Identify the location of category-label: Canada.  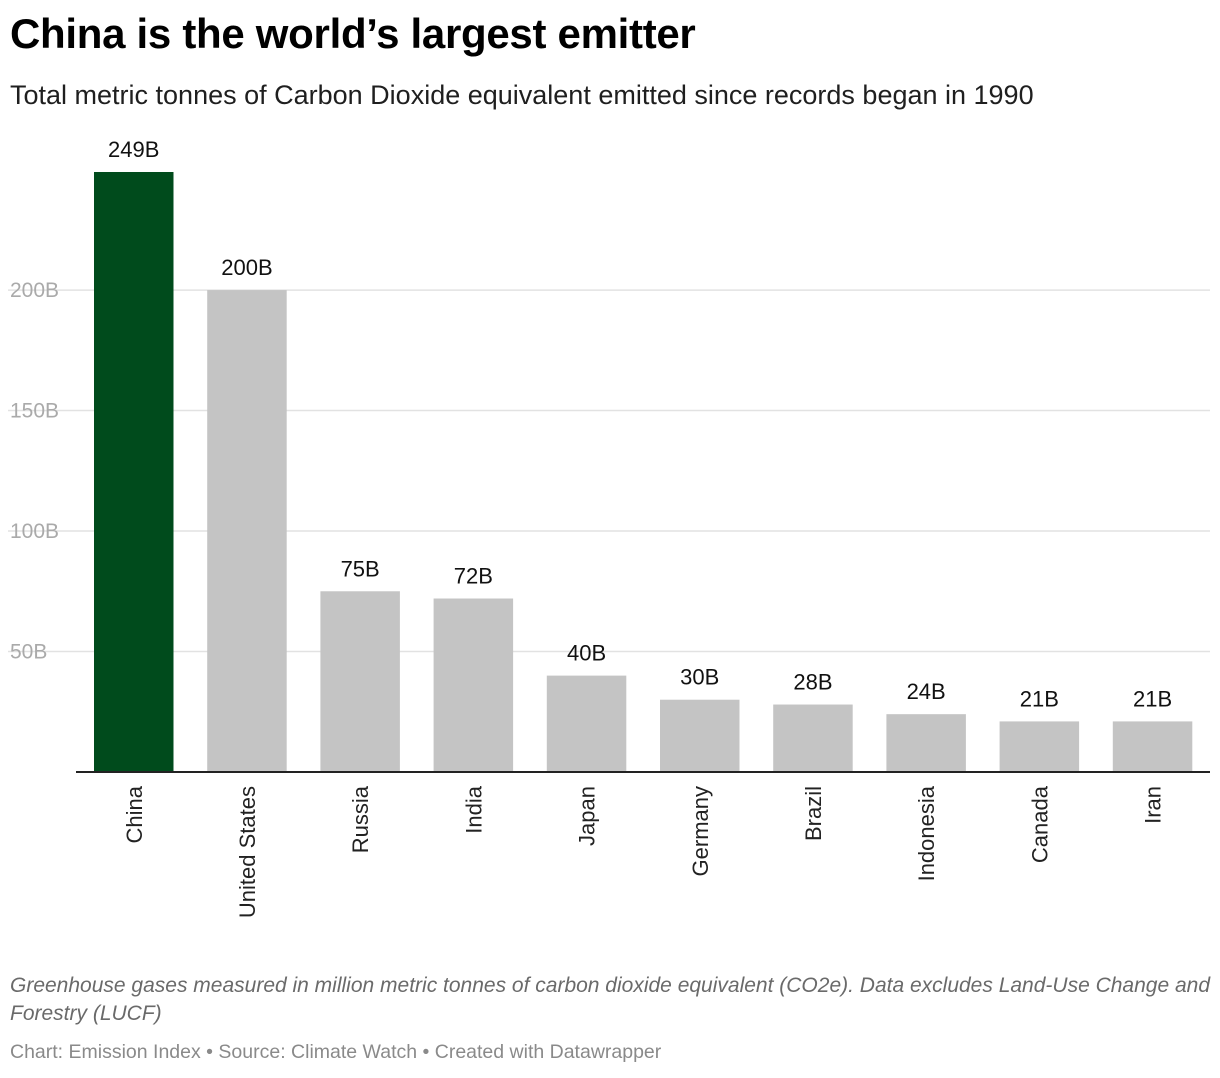
(1039, 824).